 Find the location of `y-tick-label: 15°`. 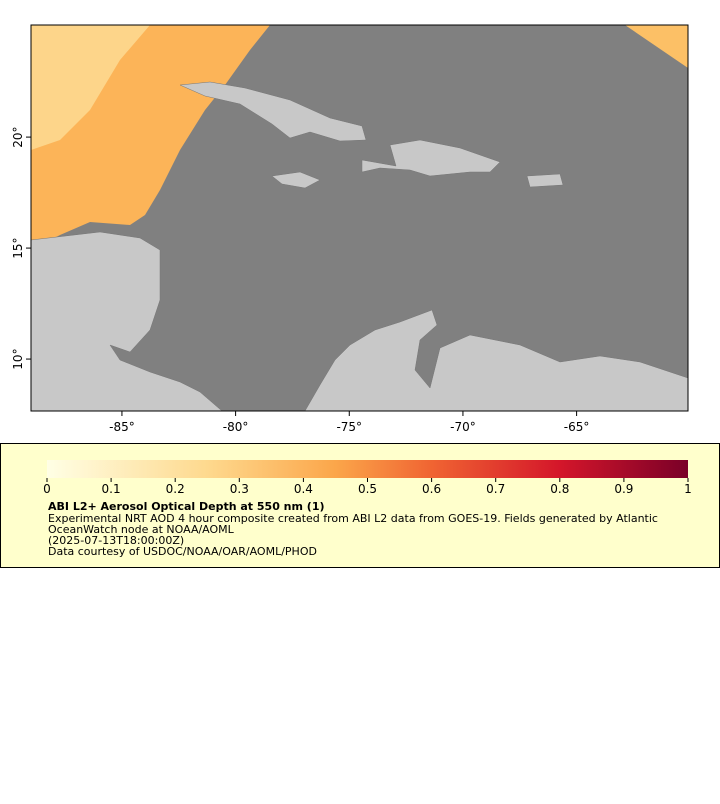

y-tick-label: 15° is located at coordinates (18, 247).